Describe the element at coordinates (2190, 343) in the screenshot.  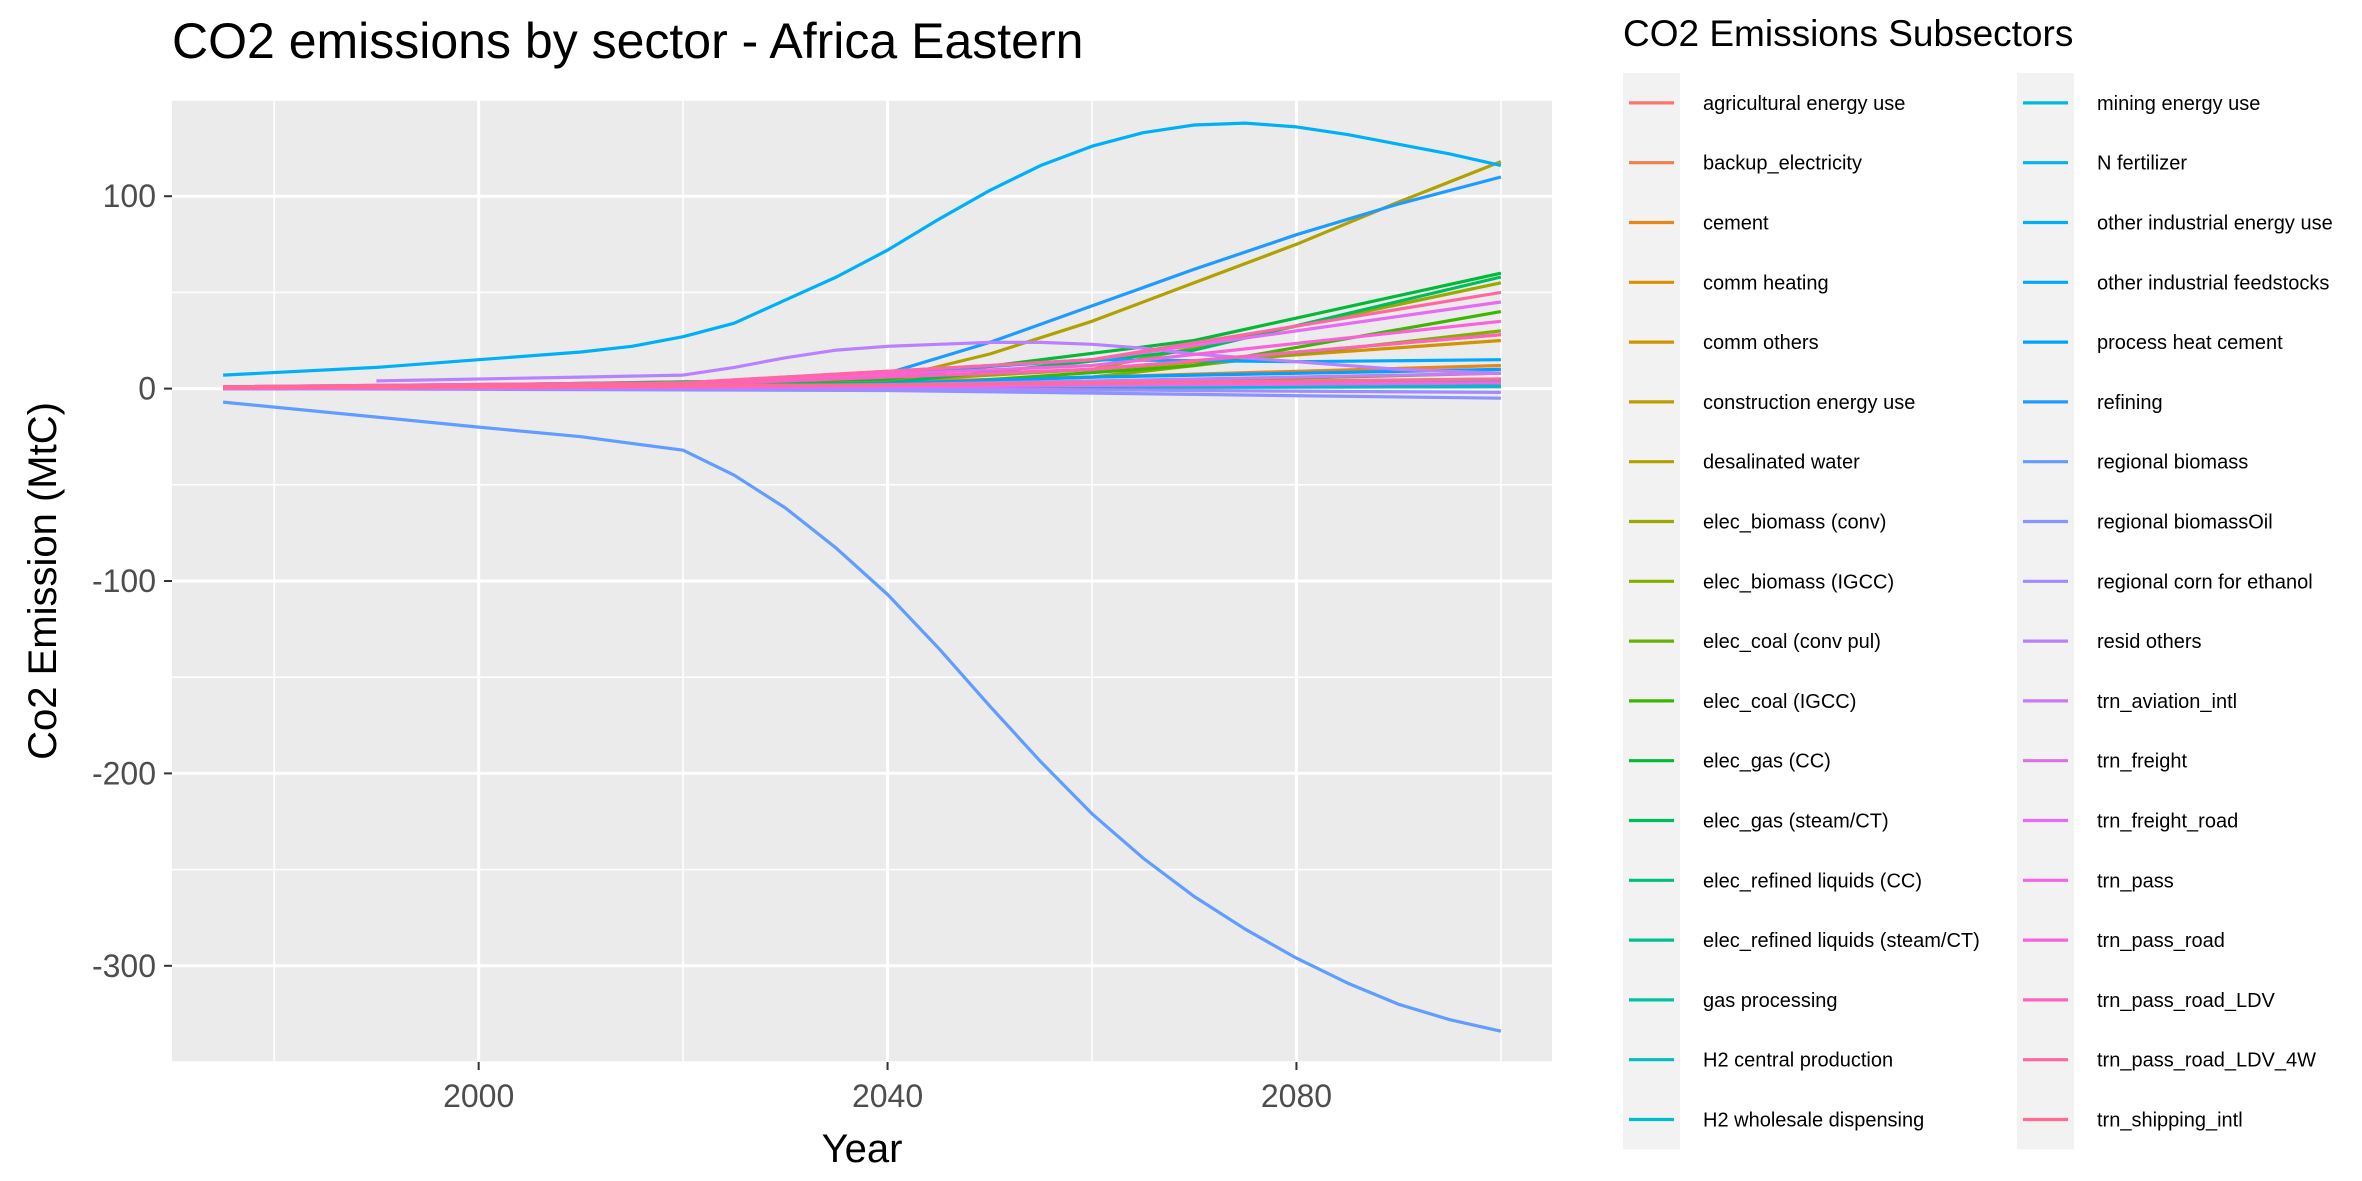
I see `legend-label: process heat cement` at that location.